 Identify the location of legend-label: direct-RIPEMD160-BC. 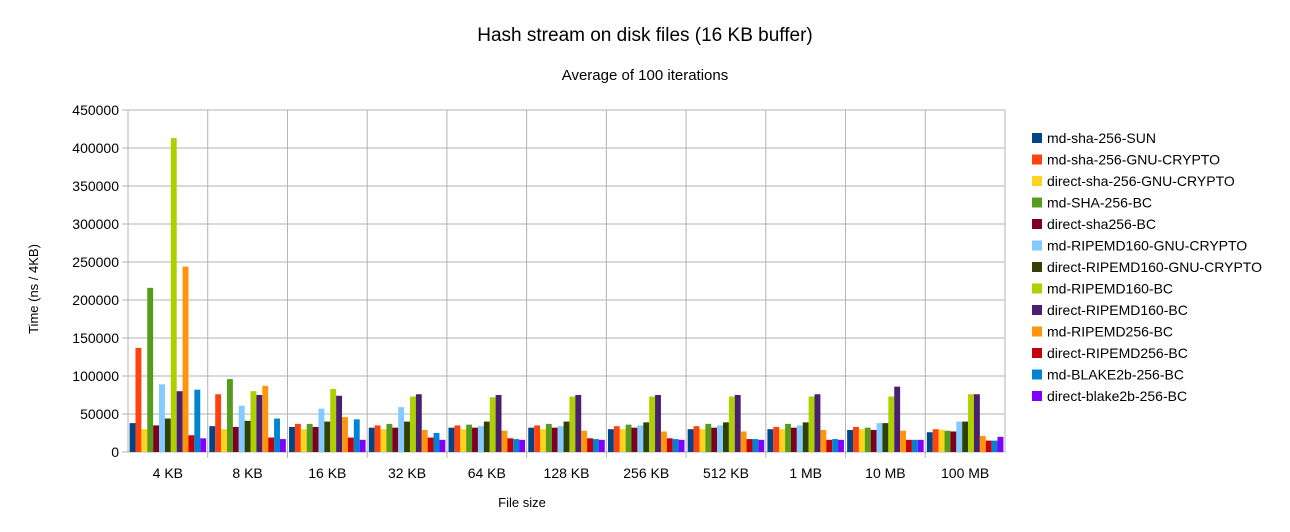
(1117, 310).